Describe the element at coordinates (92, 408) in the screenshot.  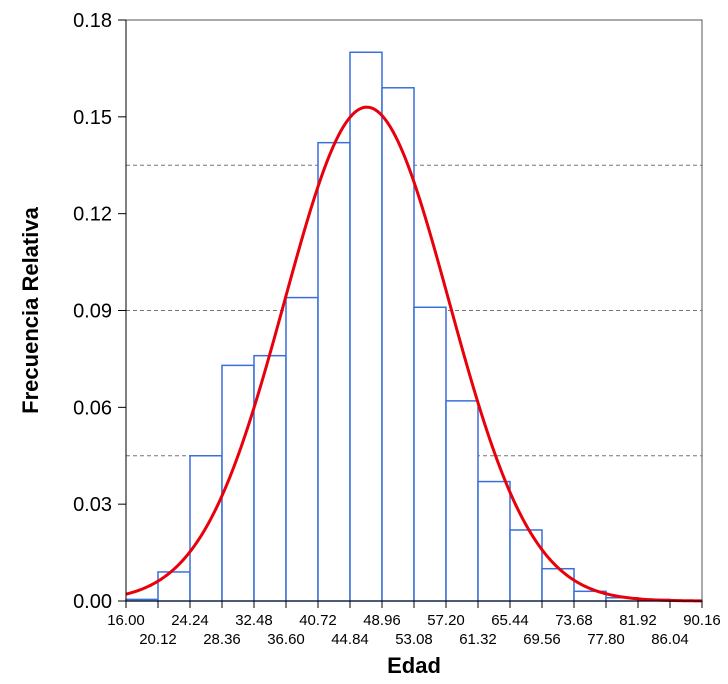
I see `y-tick-label: 0.06` at that location.